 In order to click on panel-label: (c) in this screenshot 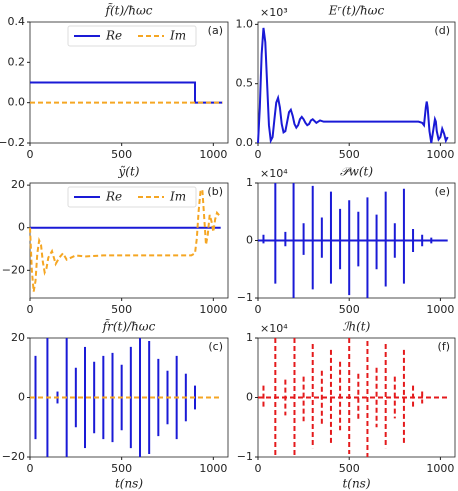, I will do `click(215, 346)`.